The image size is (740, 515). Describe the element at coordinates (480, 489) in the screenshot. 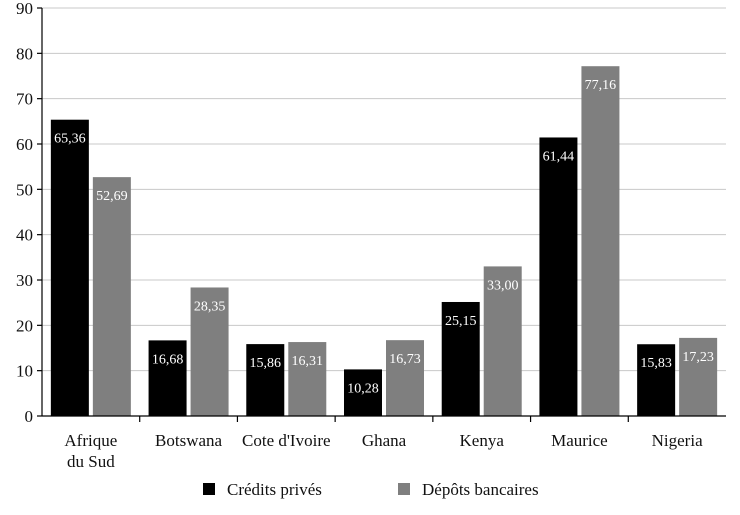

I see `legend-label: Dépôts bancaires` at that location.